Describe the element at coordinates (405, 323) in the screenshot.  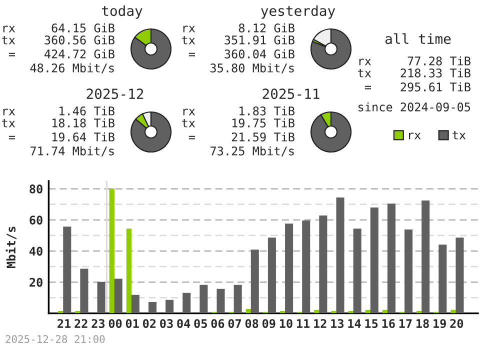
I see `x-tick-label: 17` at that location.